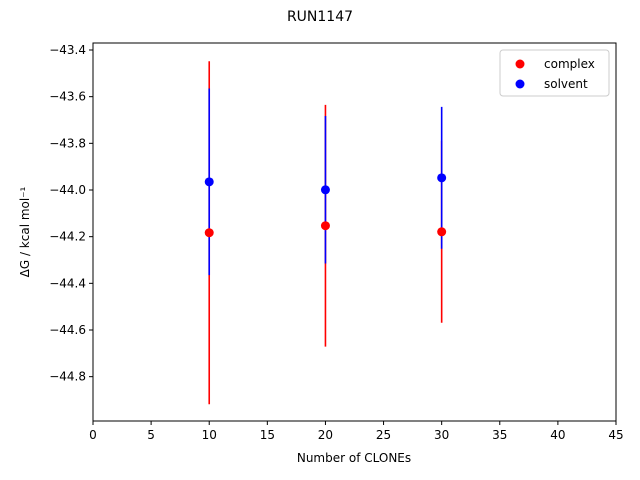  What do you see at coordinates (557, 435) in the screenshot?
I see `x-tick-label: 40` at bounding box center [557, 435].